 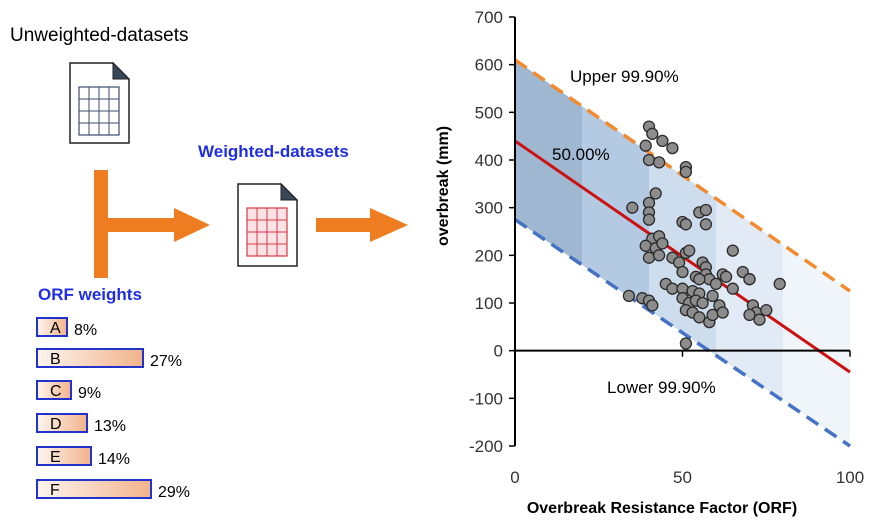 I want to click on orf-weight-bar: D, so click(x=62, y=423).